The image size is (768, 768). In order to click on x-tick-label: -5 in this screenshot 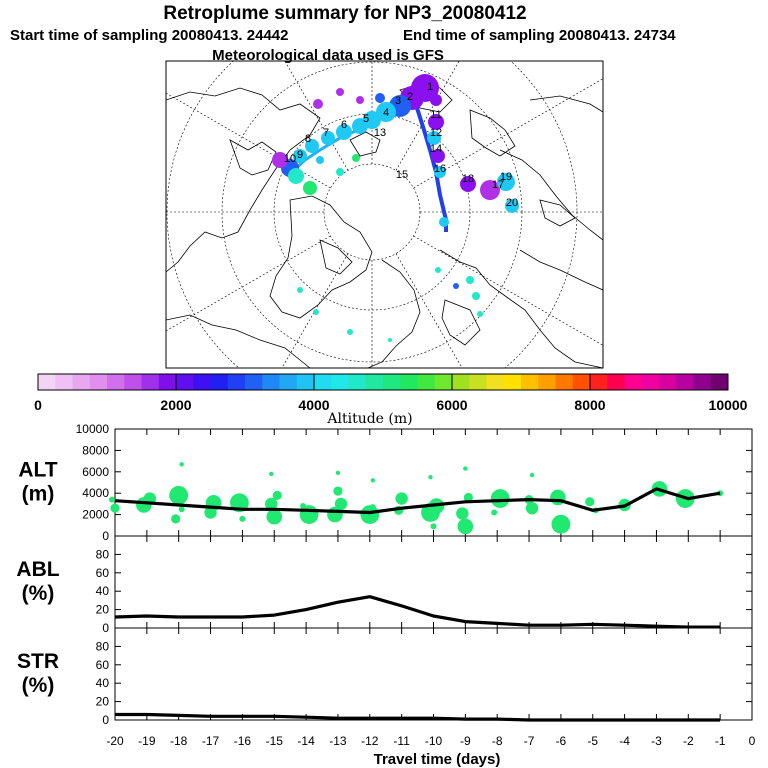, I will do `click(592, 741)`.